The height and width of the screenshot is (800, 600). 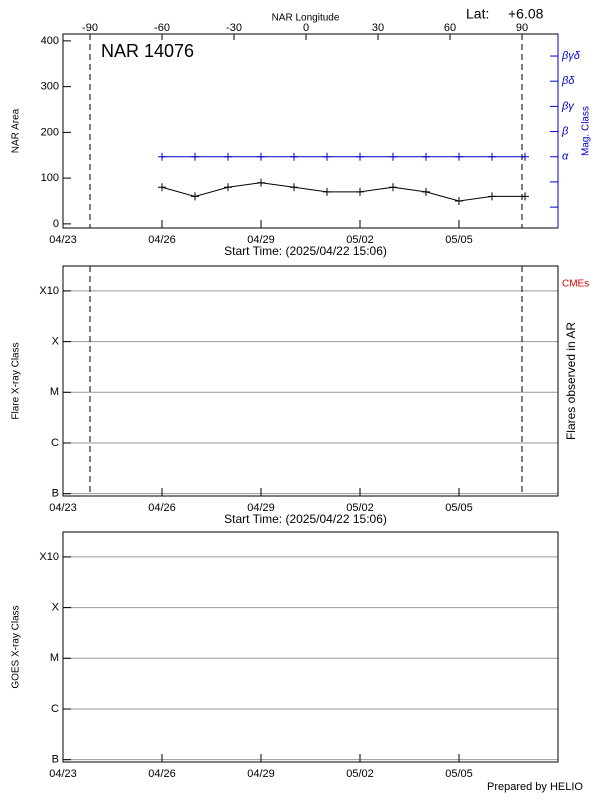 What do you see at coordinates (568, 106) in the screenshot?
I see `y2-tick-label: βγ` at bounding box center [568, 106].